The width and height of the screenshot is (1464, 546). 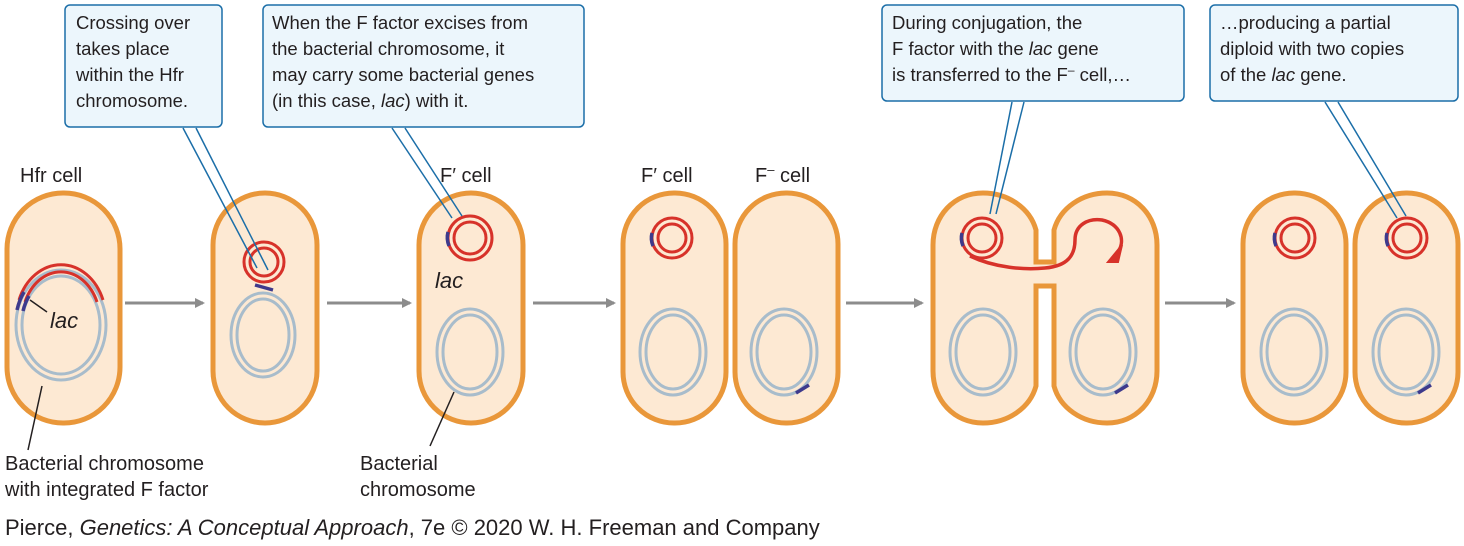 I want to click on callout-excision, so click(x=423, y=66).